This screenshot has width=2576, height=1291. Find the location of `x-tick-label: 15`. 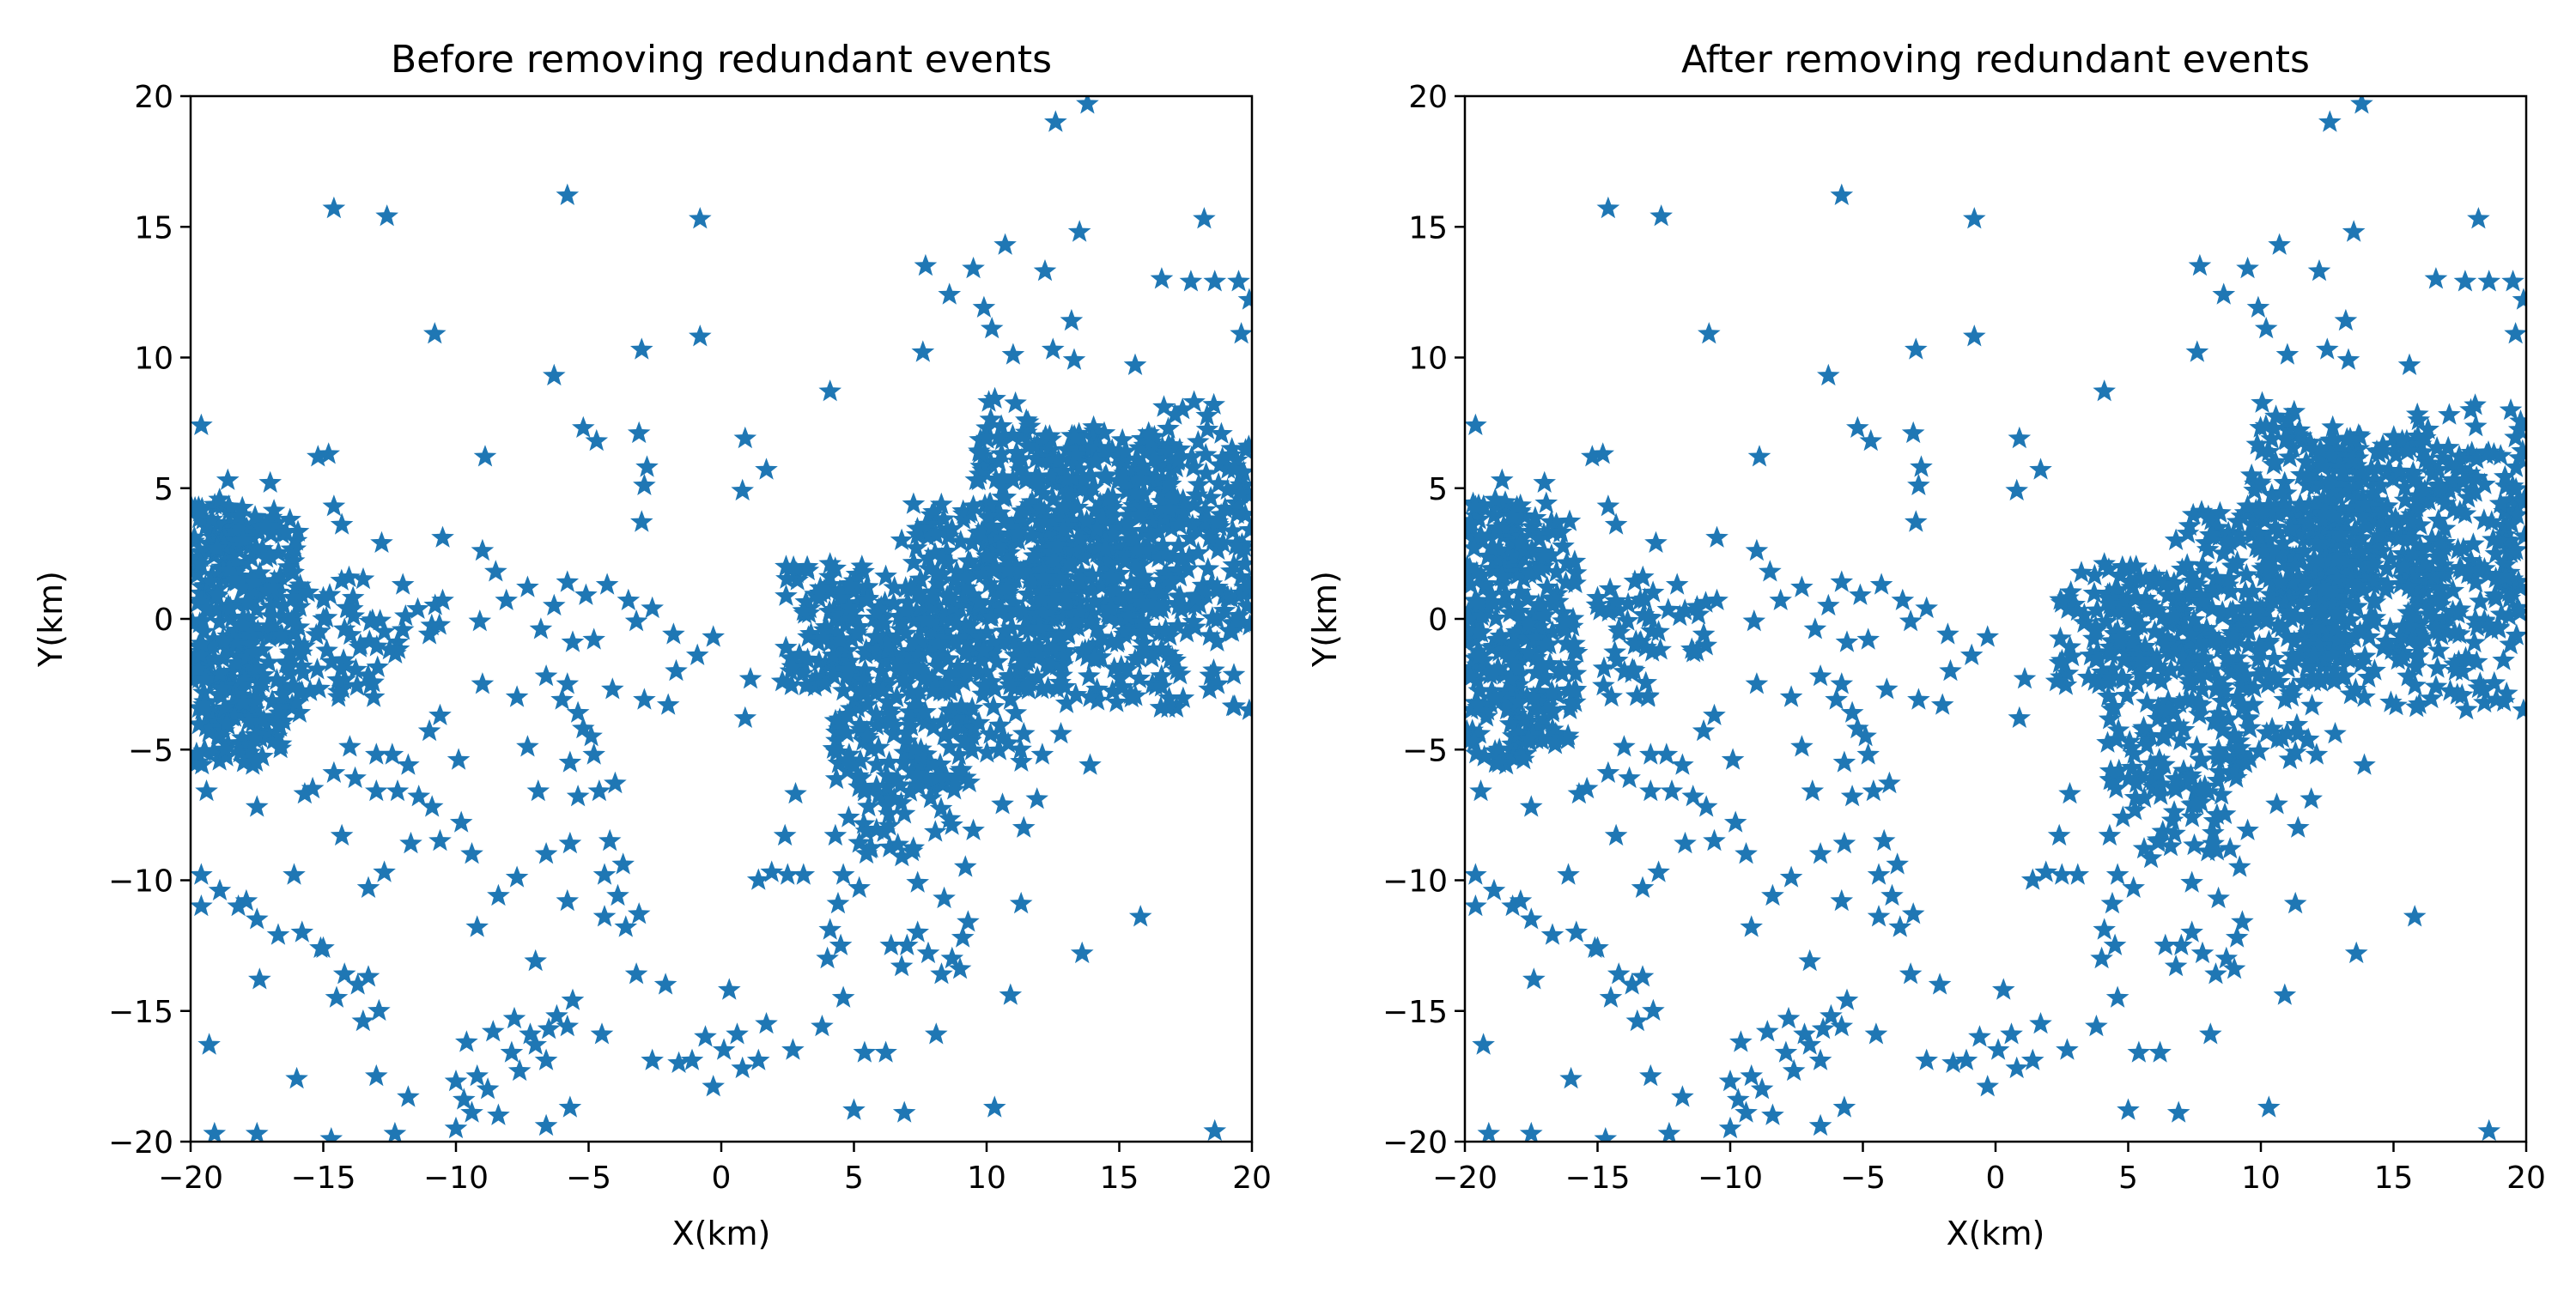

x-tick-label: 15 is located at coordinates (1119, 1178).